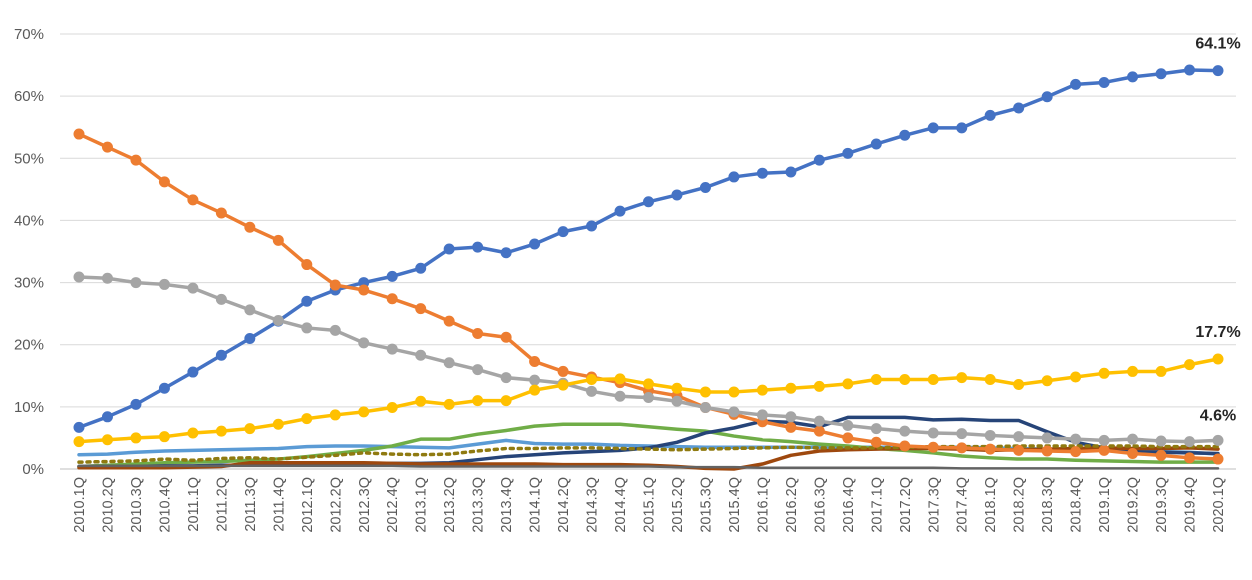 The width and height of the screenshot is (1252, 580). Describe the element at coordinates (877, 505) in the screenshot. I see `x-tick-label: 2017.1Q` at that location.